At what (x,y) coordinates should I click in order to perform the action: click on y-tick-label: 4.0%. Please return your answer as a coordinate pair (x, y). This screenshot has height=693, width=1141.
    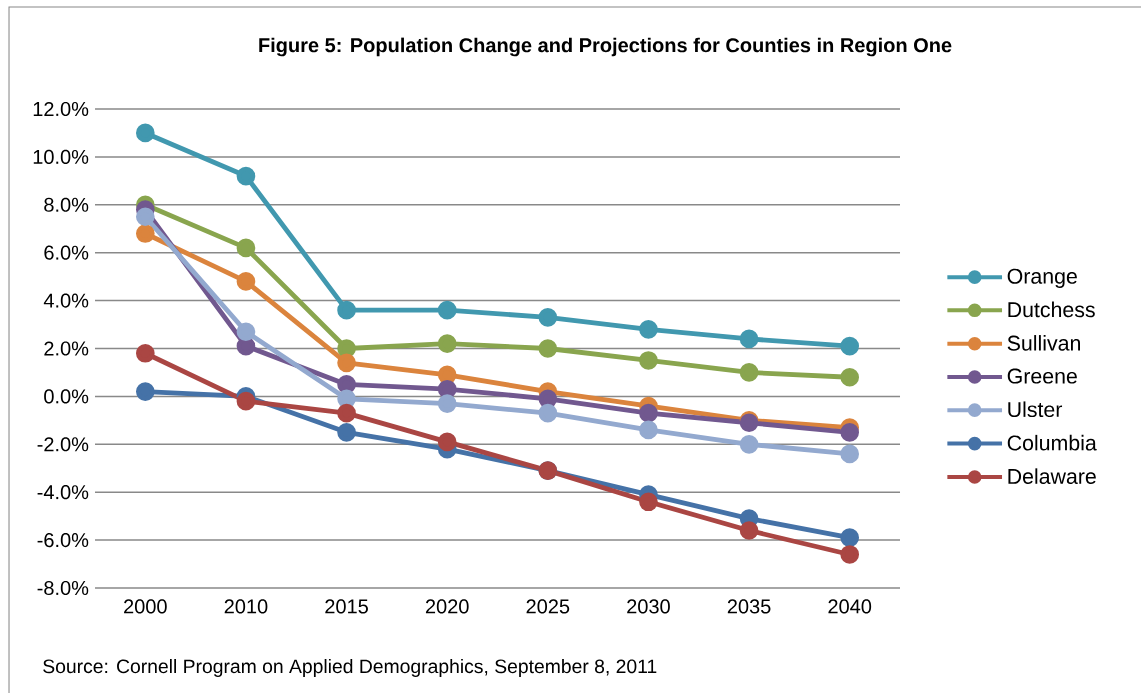
    Looking at the image, I should click on (66, 300).